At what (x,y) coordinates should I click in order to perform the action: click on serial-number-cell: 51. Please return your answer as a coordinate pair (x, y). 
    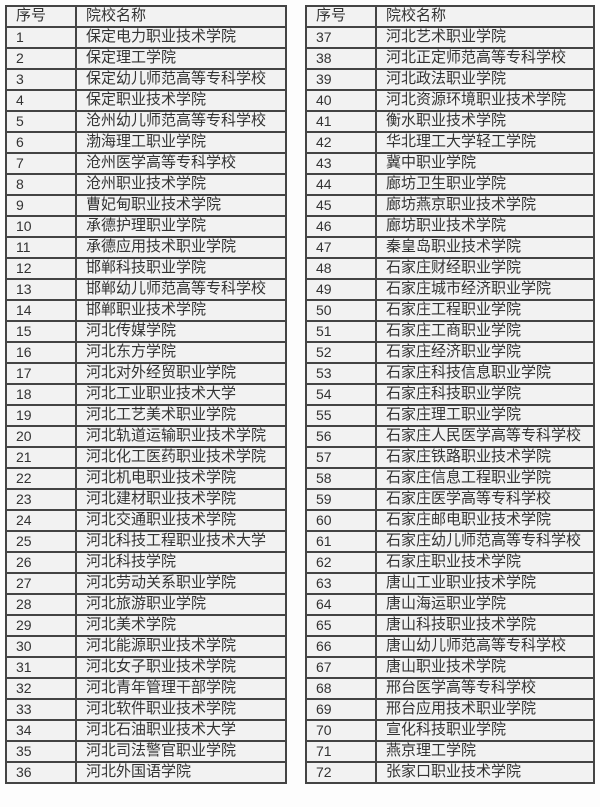
    Looking at the image, I should click on (341, 331).